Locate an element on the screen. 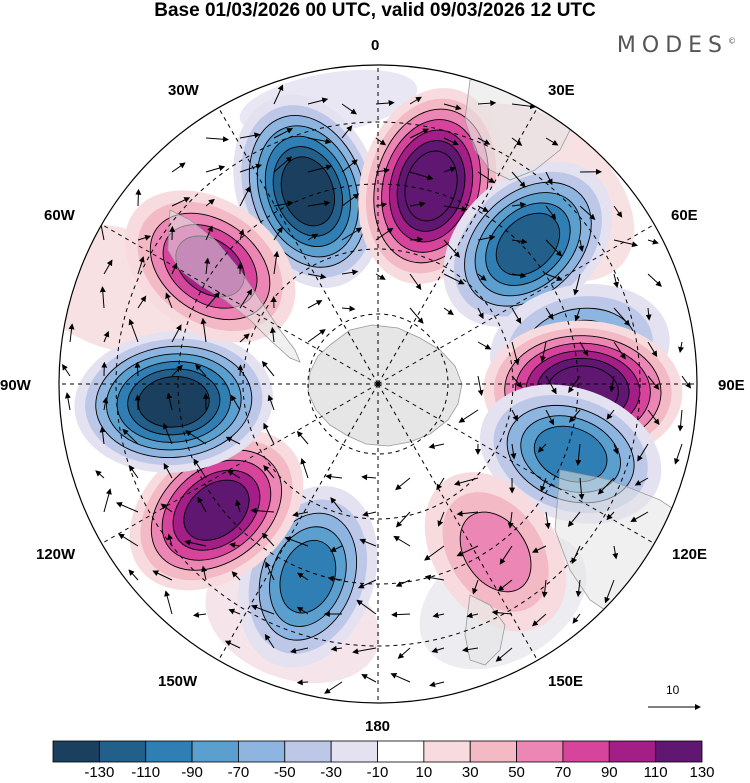 Image resolution: width=750 pixels, height=783 pixels. lon-label-60e: 60E is located at coordinates (684, 215).